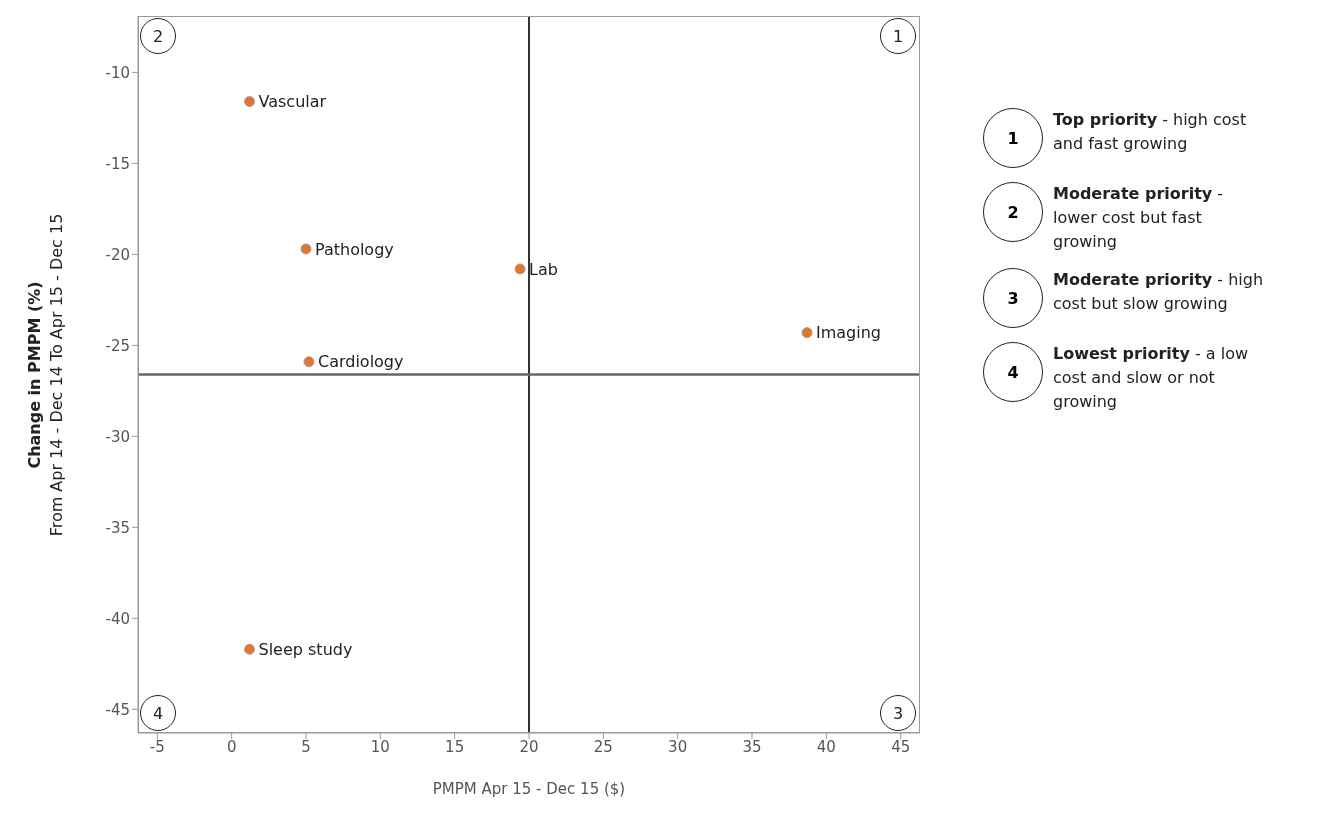 This screenshot has width=1320, height=814. Describe the element at coordinates (543, 269) in the screenshot. I see `annotation: Lab` at that location.